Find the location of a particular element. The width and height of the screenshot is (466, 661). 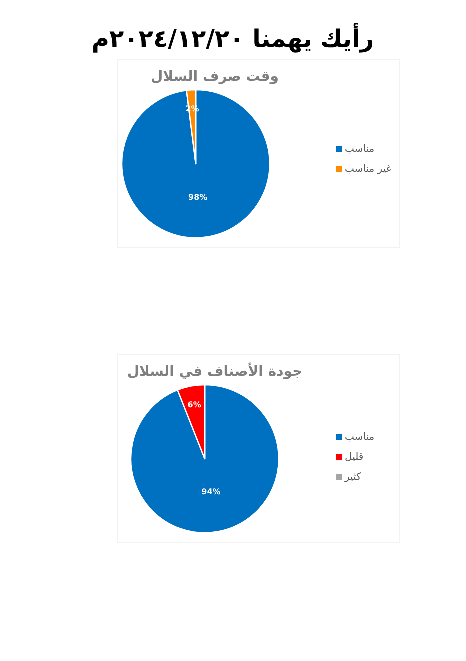

data-label: 94% is located at coordinates (211, 492).